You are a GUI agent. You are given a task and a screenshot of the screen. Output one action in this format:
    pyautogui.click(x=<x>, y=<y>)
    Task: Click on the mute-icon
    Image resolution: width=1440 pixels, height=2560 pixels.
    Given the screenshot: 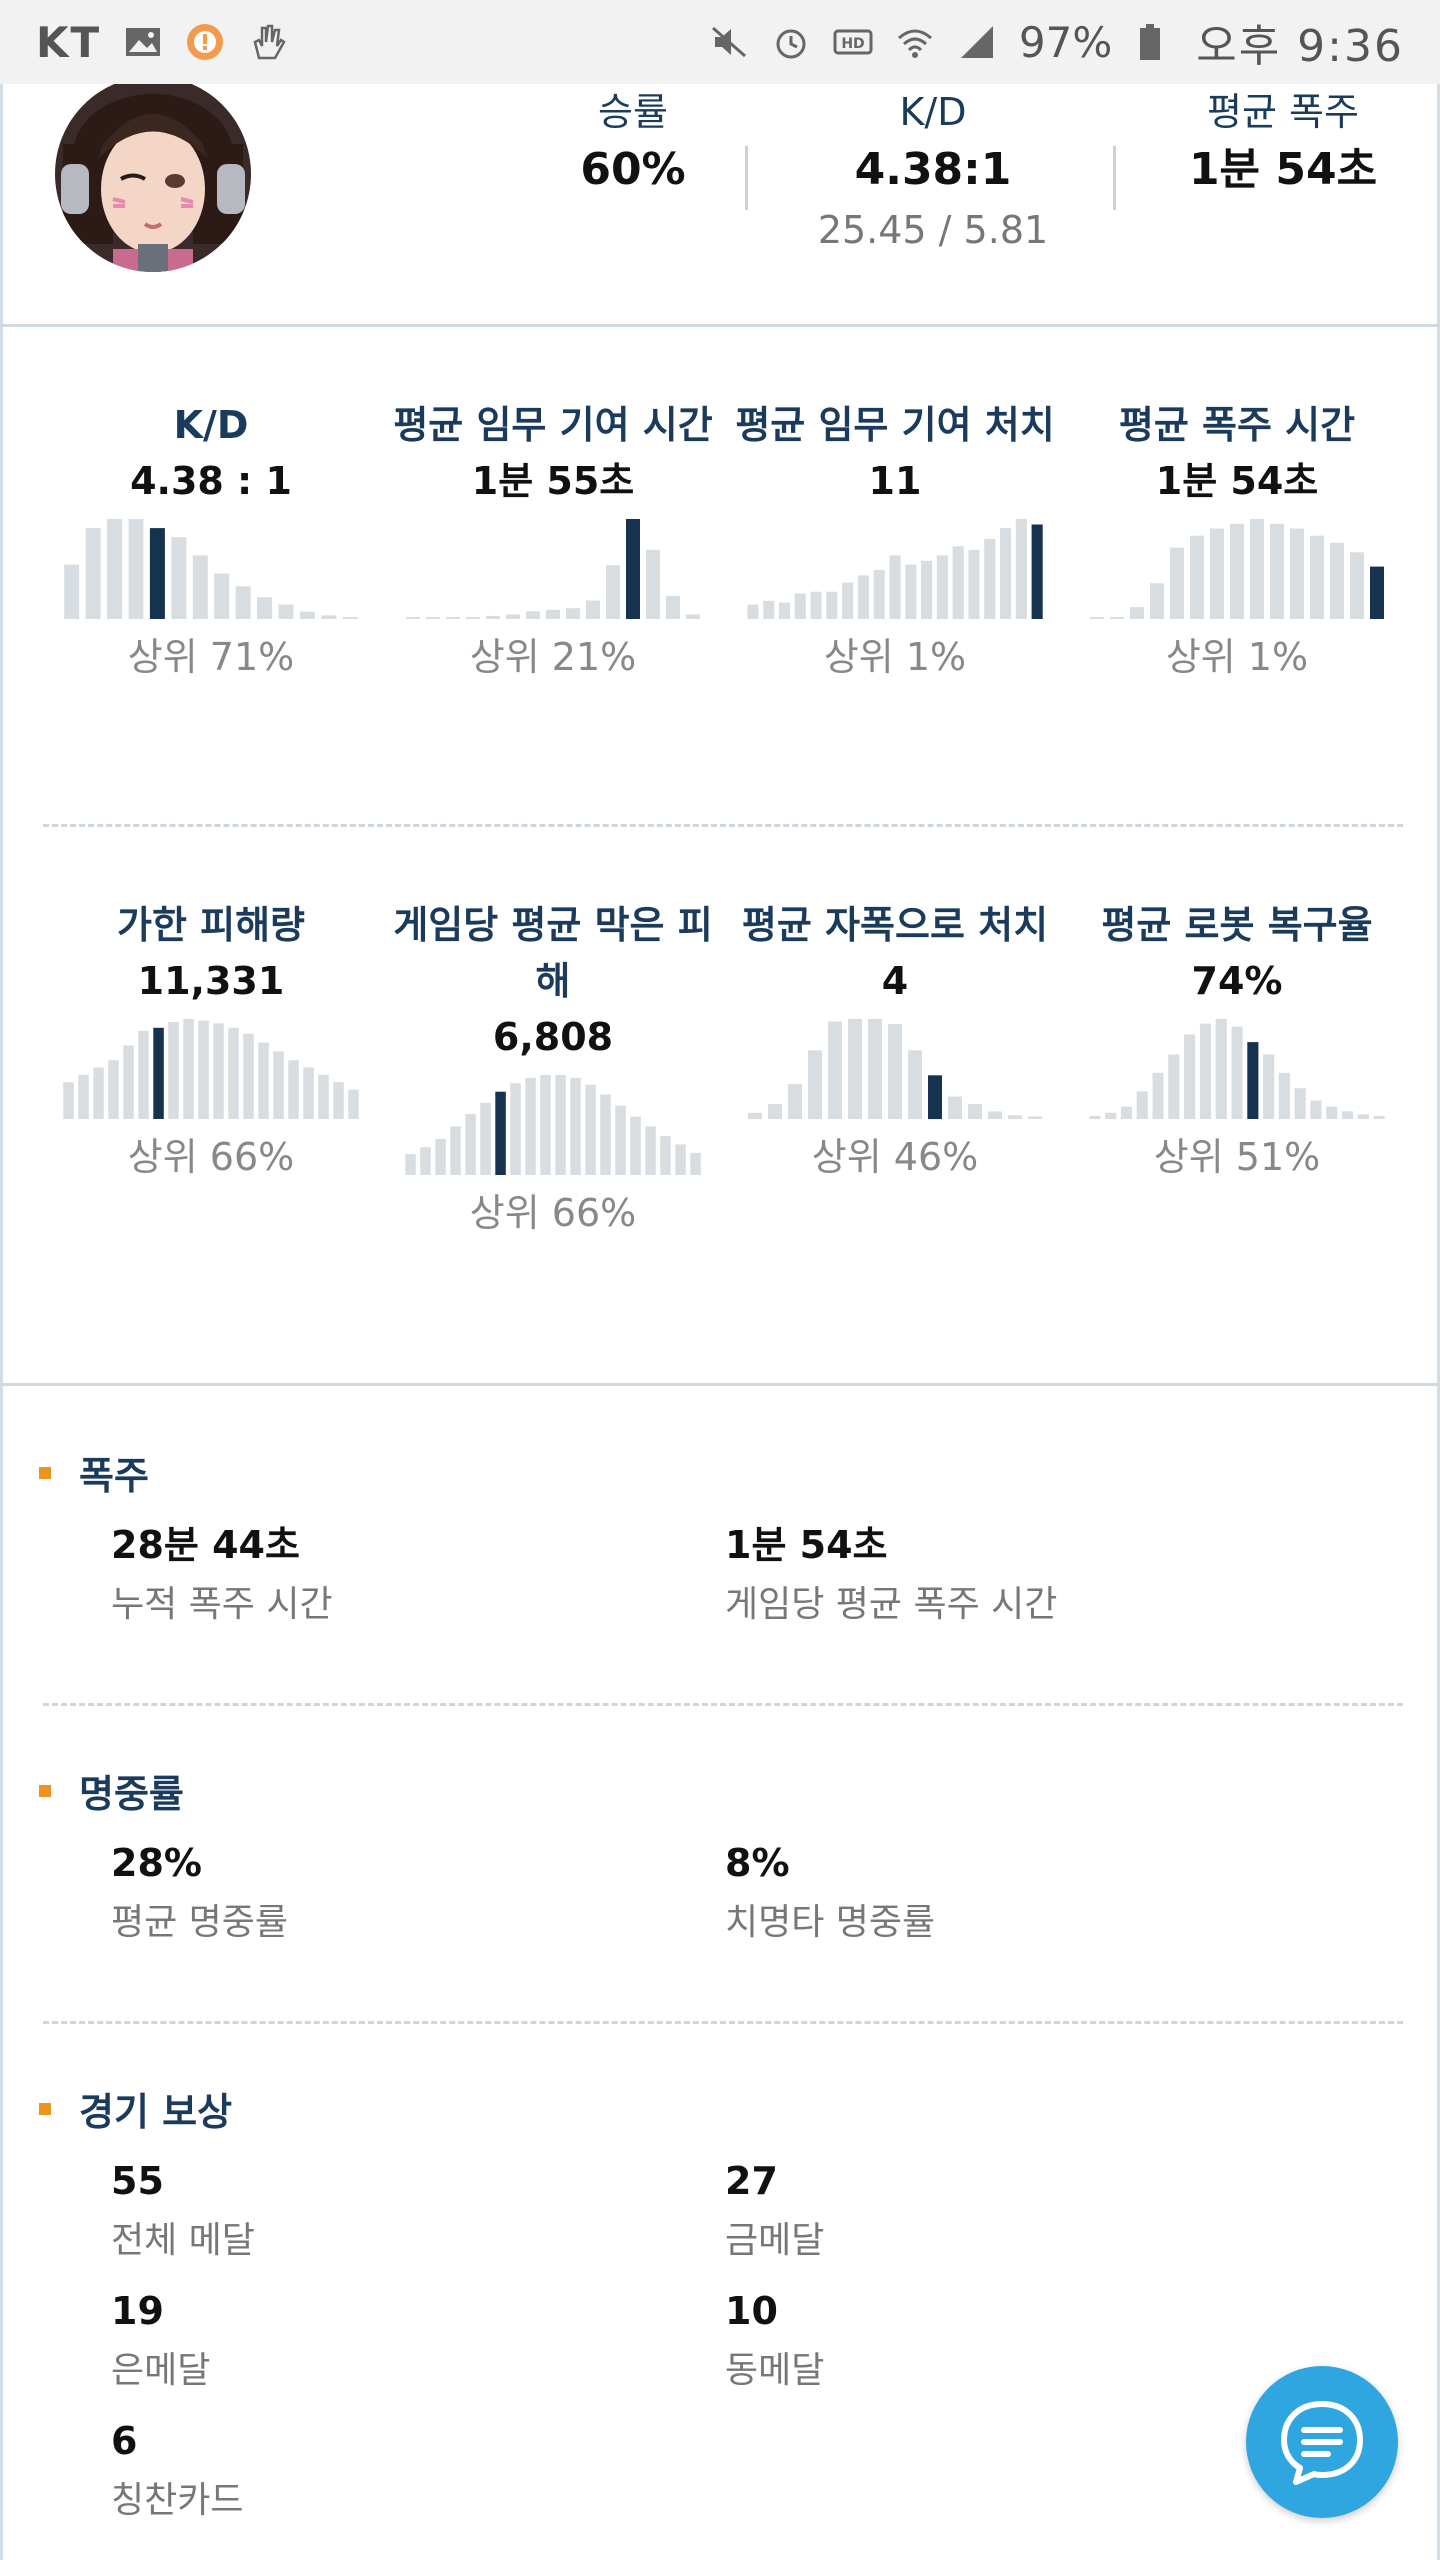 What is the action you would take?
    pyautogui.click(x=728, y=42)
    